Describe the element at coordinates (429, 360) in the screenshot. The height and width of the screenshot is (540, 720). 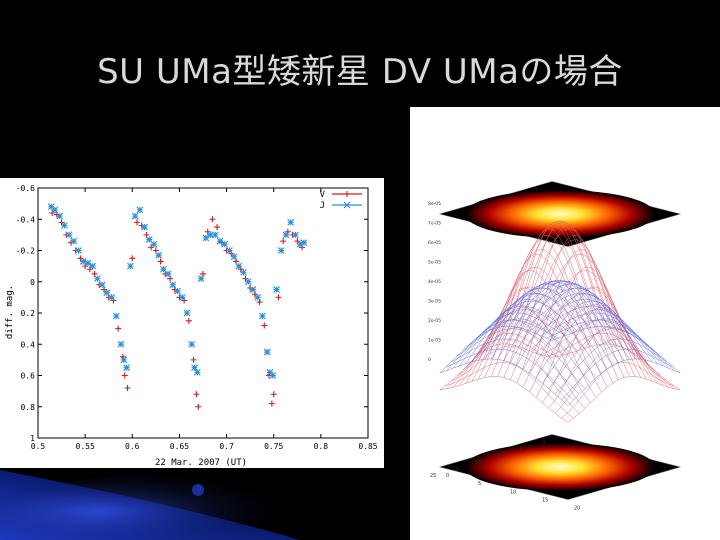
I see `z-tick-label: 0` at that location.